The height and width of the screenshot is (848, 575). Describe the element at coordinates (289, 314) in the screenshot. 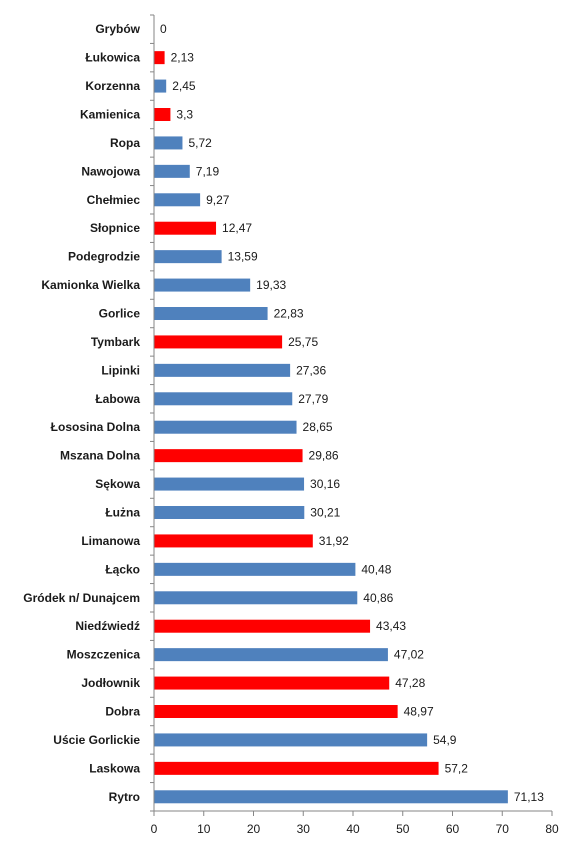

I see `data-label: 22,83` at that location.